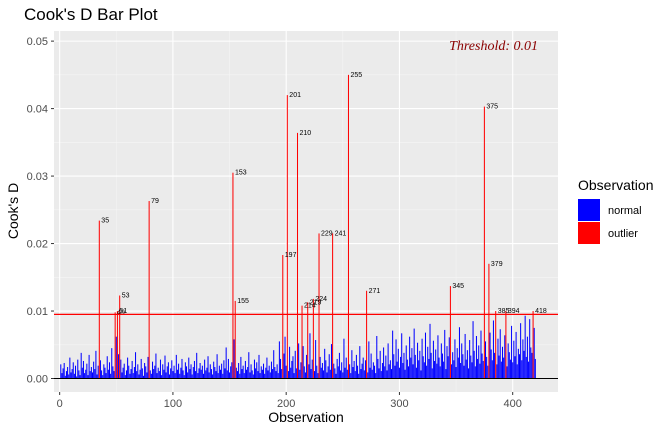 This screenshot has height=432, width=672. What do you see at coordinates (13, 211) in the screenshot?
I see `y-axis-title: Cook's D` at bounding box center [13, 211].